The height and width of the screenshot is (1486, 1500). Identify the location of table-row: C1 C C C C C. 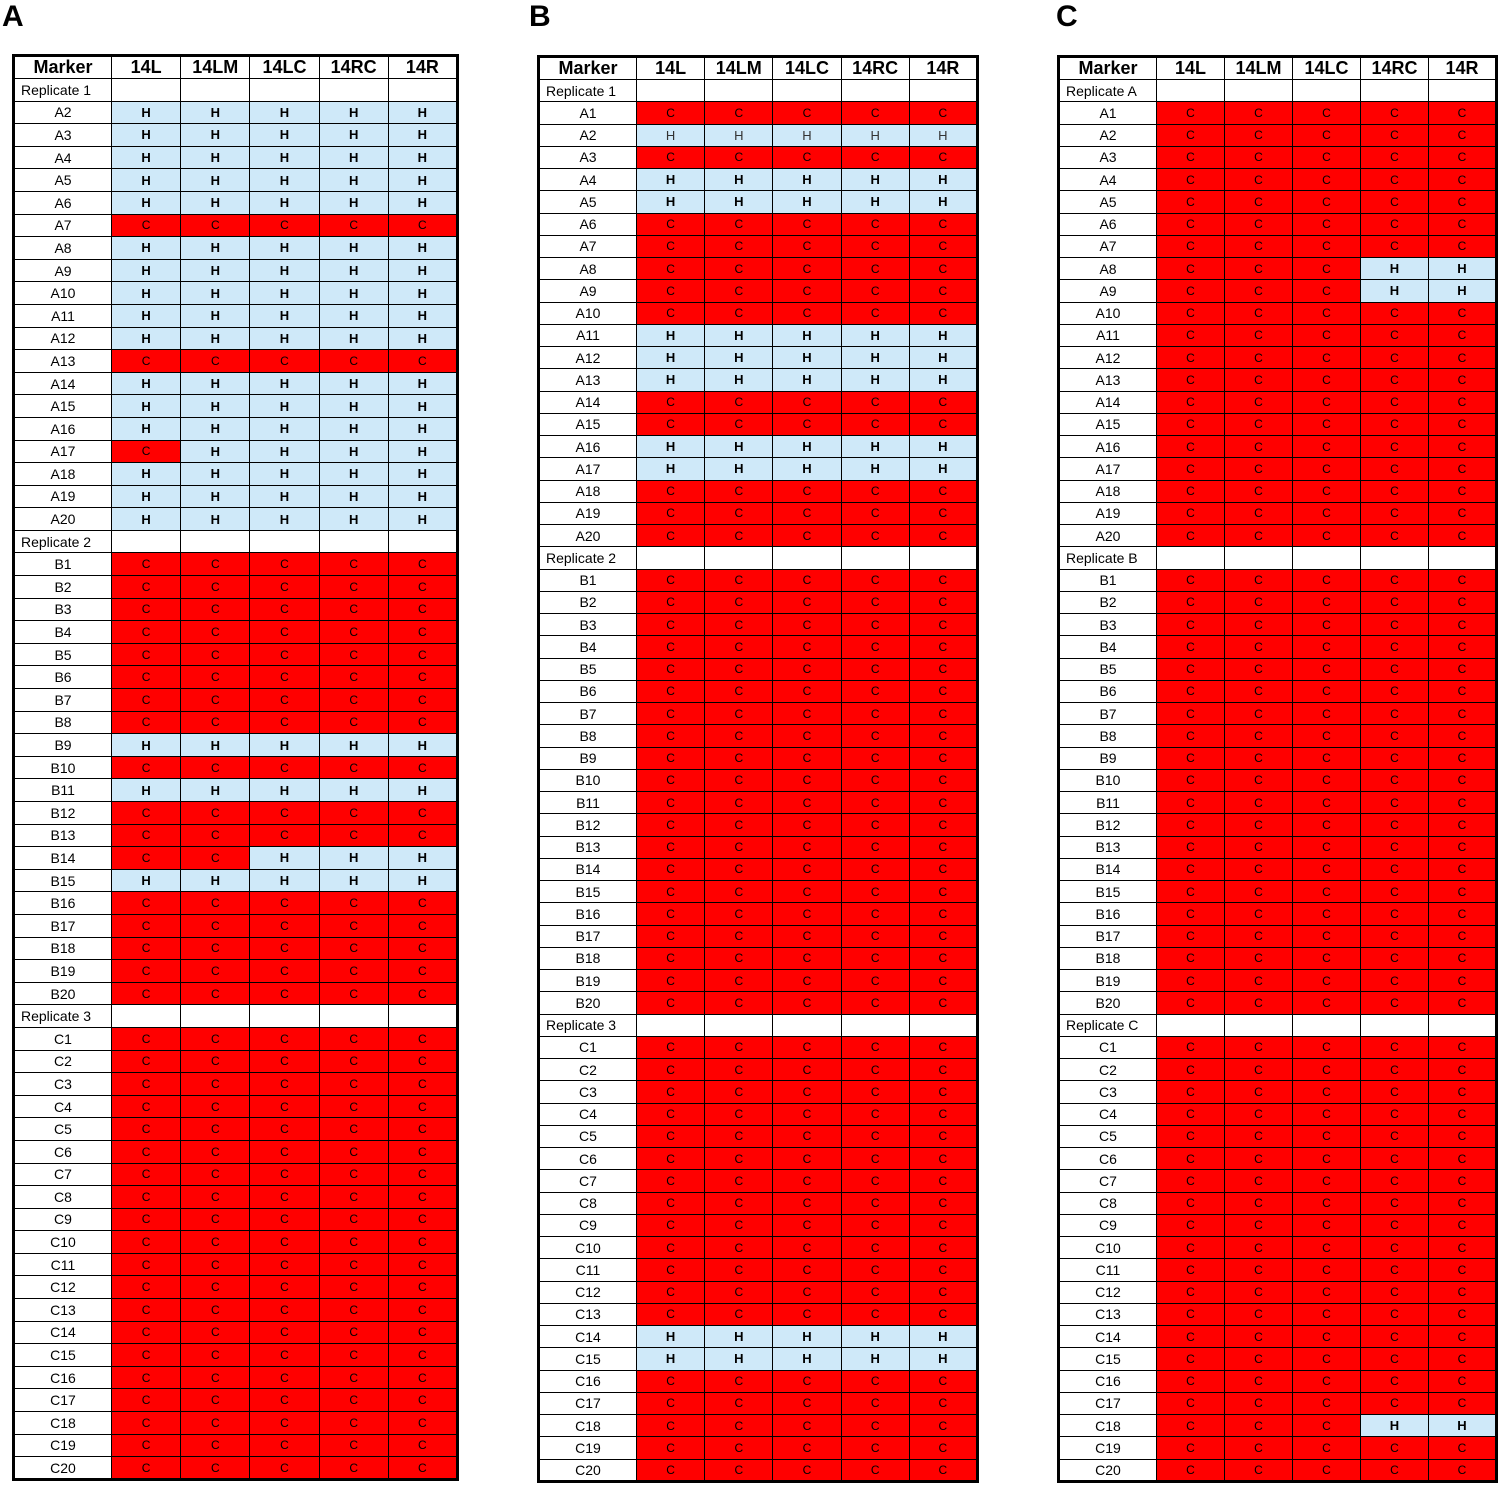
(1277, 1047).